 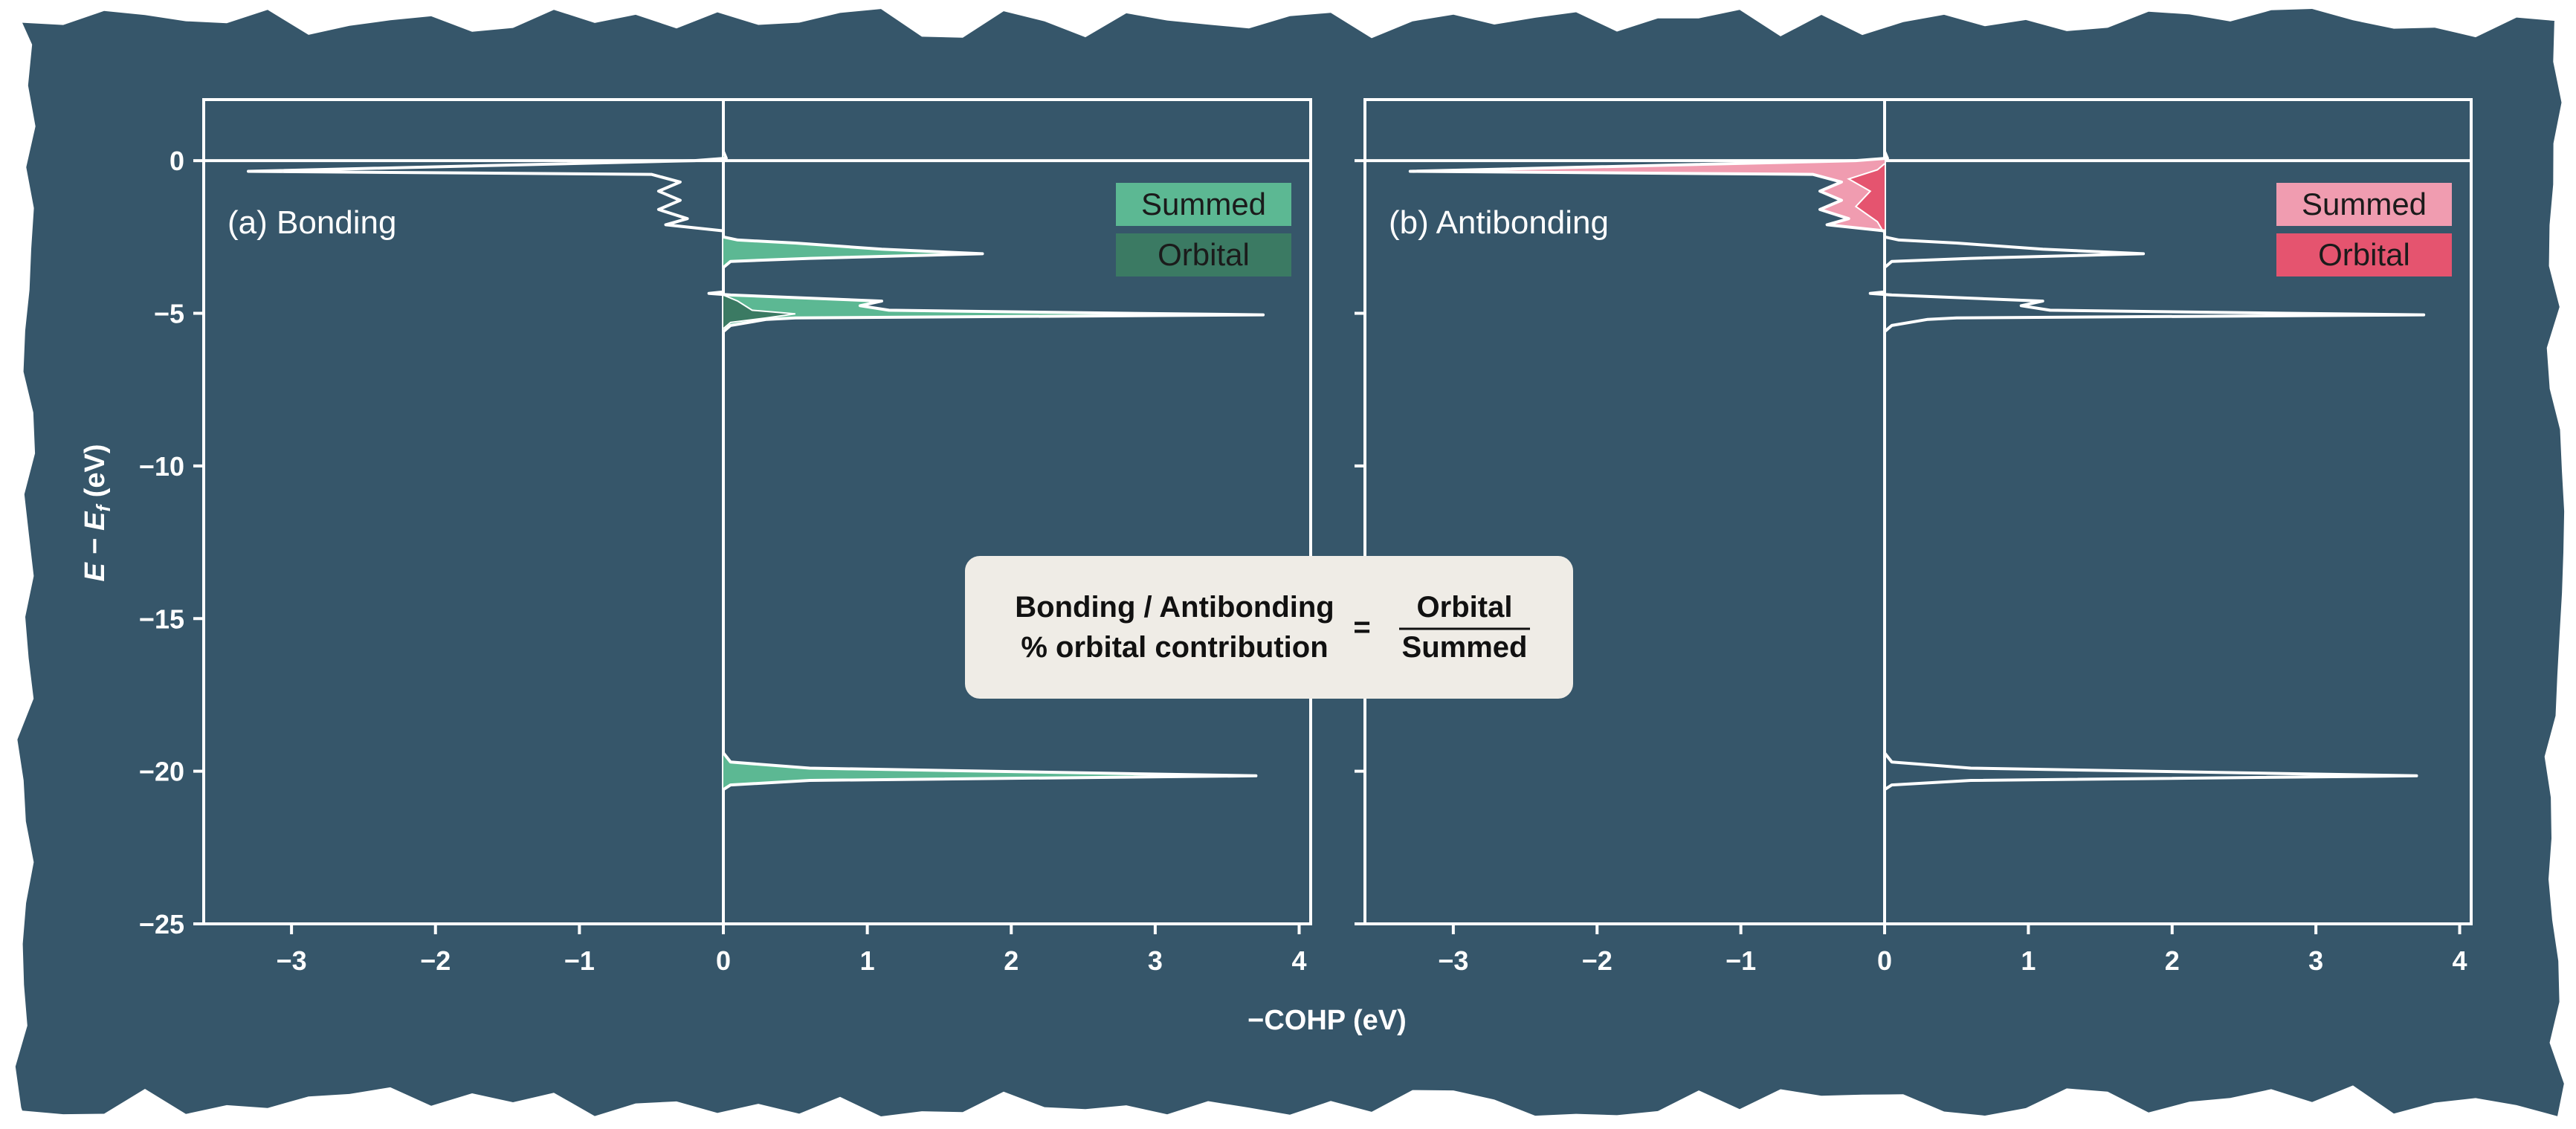 What do you see at coordinates (103, 508) in the screenshot?
I see `y-axis-title-sub: f` at bounding box center [103, 508].